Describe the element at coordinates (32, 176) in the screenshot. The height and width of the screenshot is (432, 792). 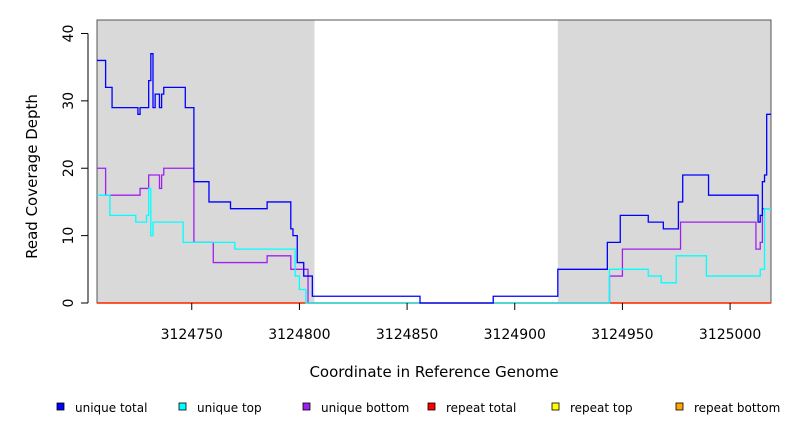
I see `y-axis-title: Read Coverage Depth` at that location.